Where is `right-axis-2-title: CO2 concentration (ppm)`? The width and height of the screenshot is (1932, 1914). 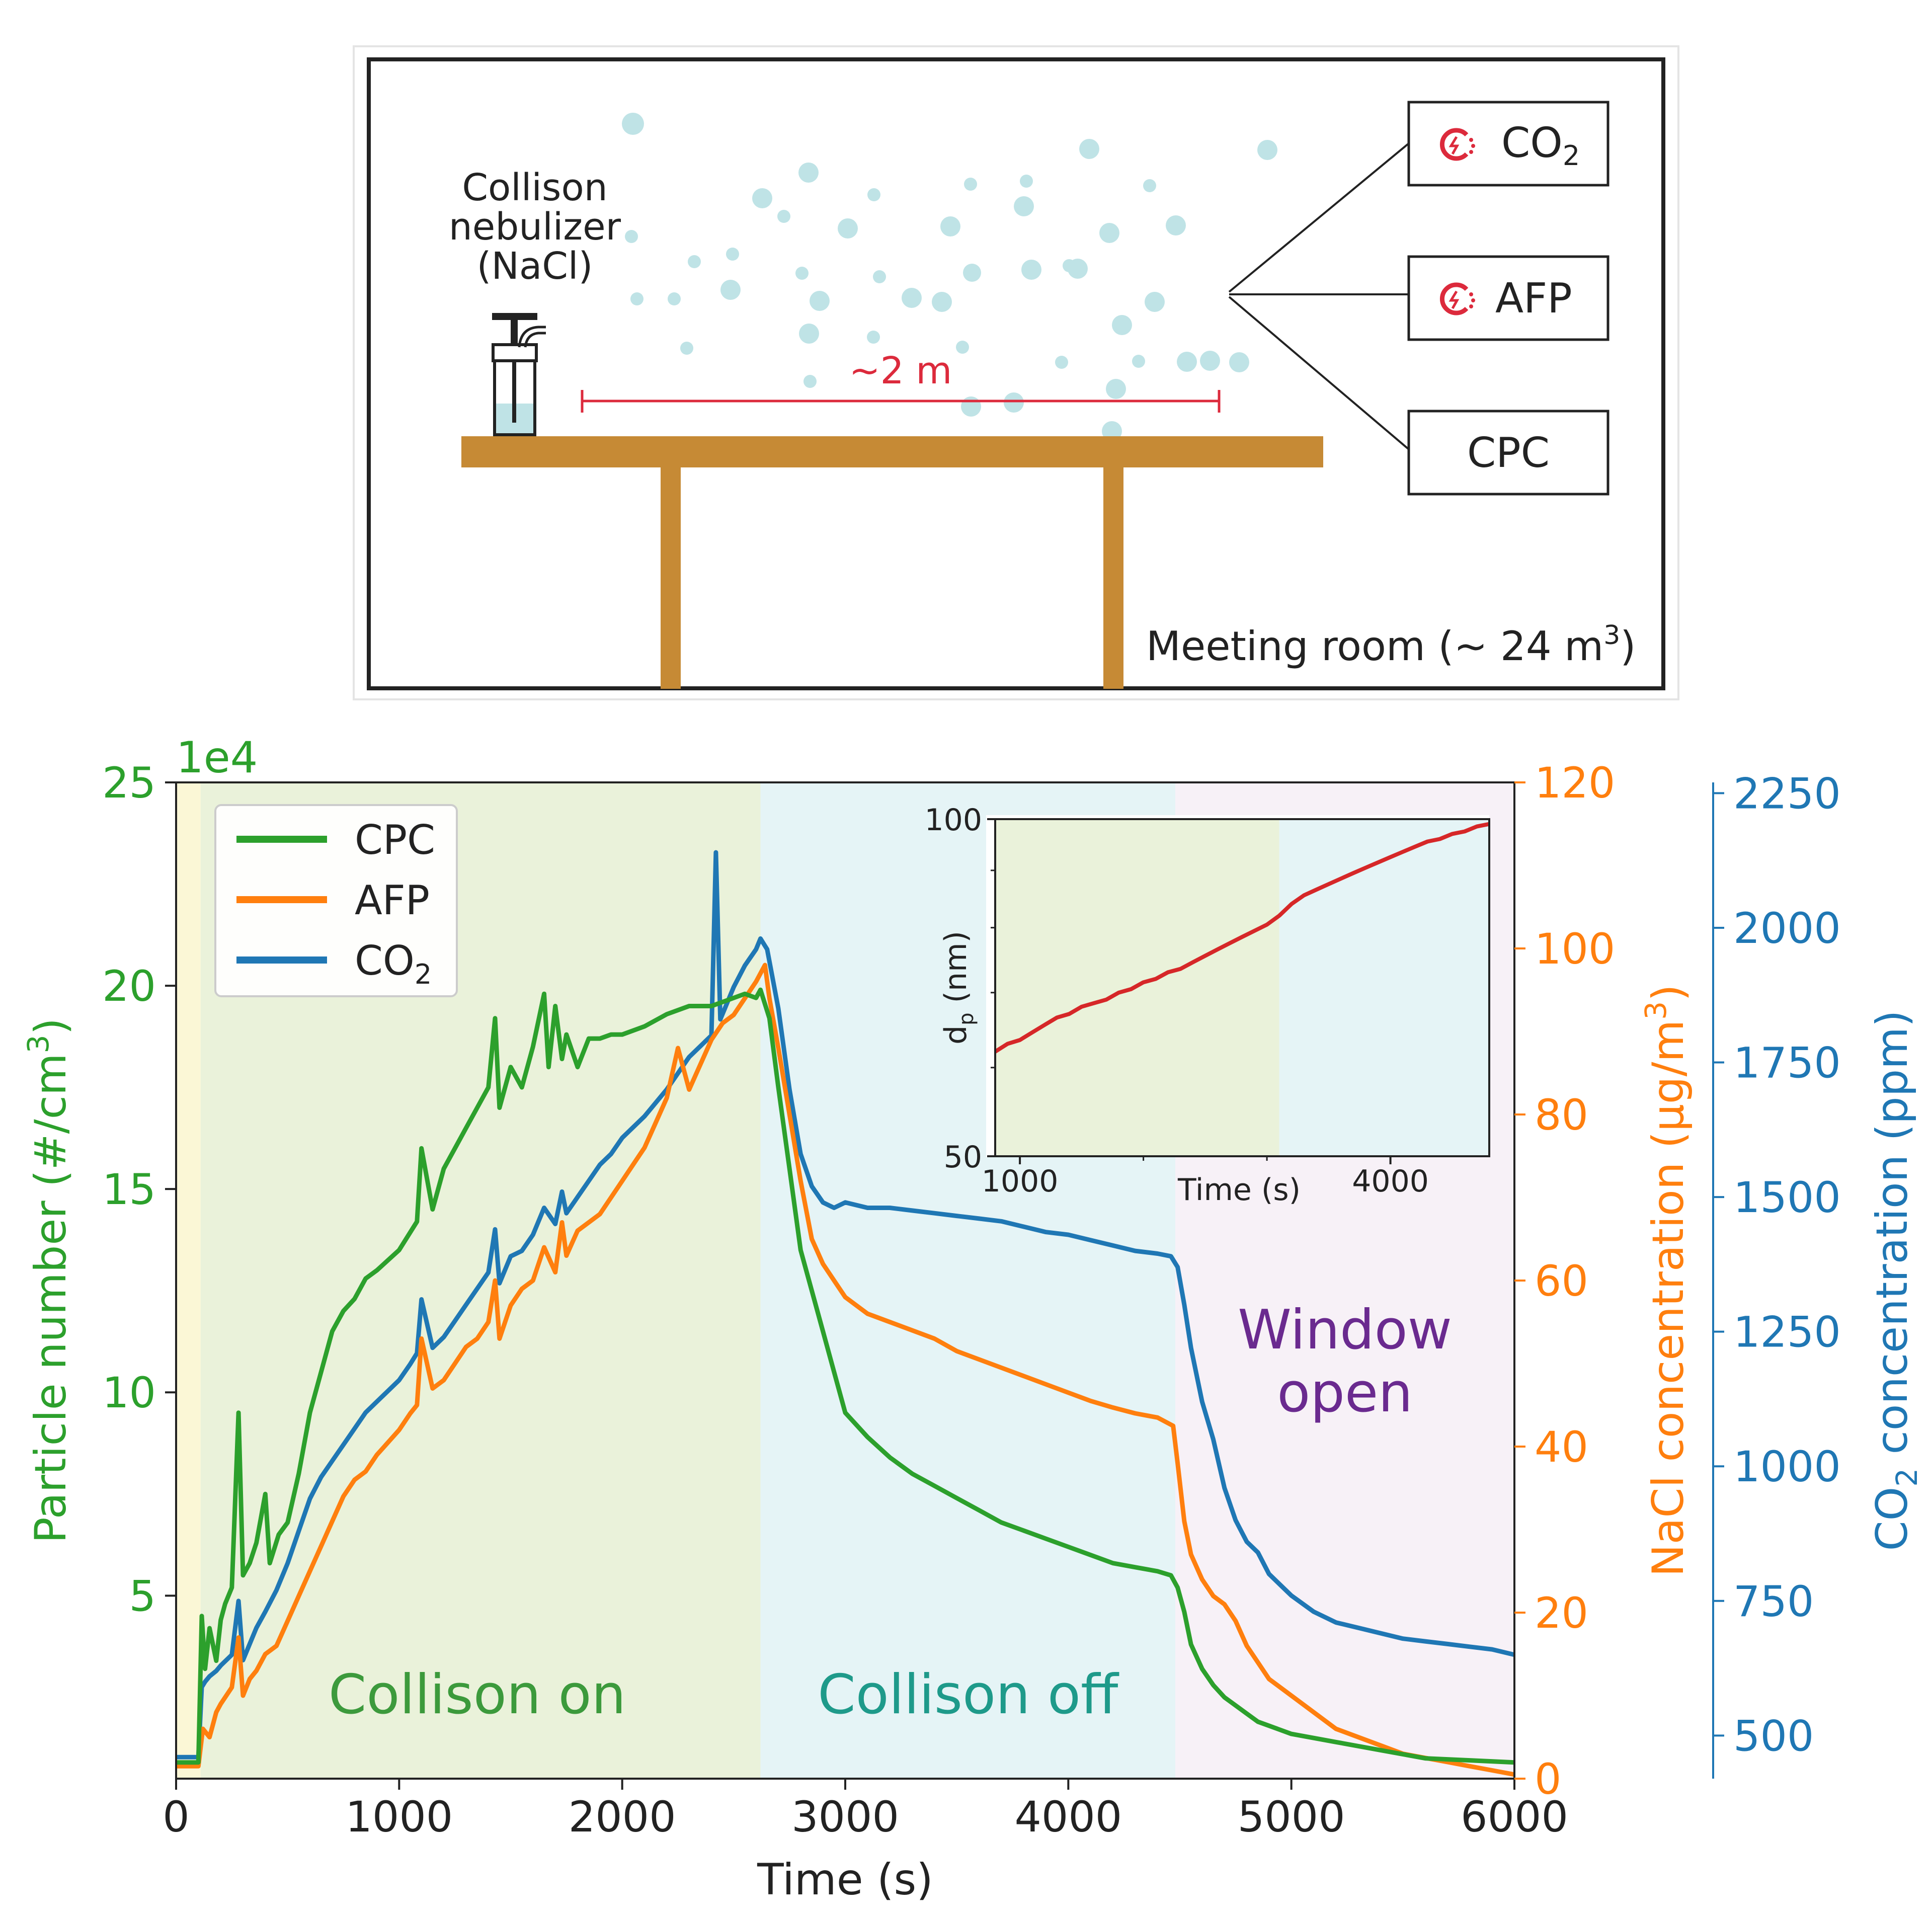
right-axis-2-title: CO2 concentration (ppm) is located at coordinates (1896, 1280).